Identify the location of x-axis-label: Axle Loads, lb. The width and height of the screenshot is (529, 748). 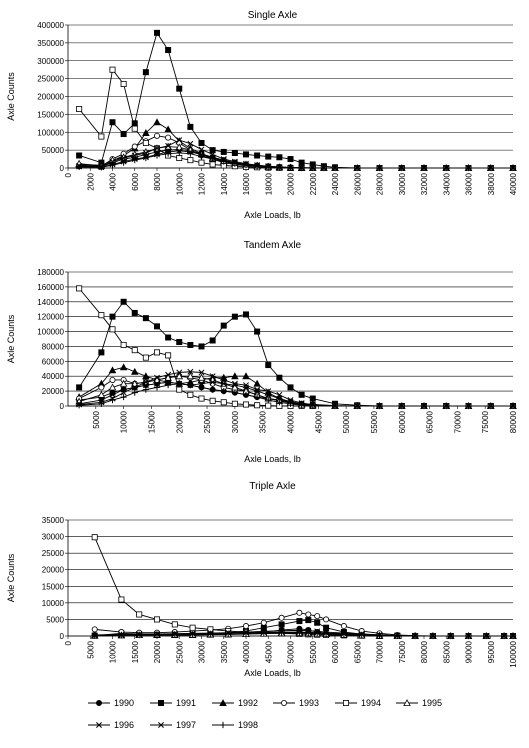
(272, 215).